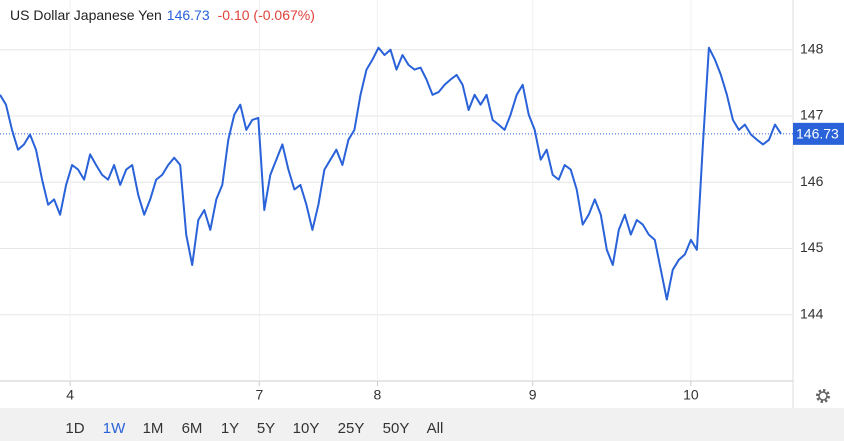 This screenshot has height=441, width=844. I want to click on change: -0.10 (-0.067%), so click(266, 15).